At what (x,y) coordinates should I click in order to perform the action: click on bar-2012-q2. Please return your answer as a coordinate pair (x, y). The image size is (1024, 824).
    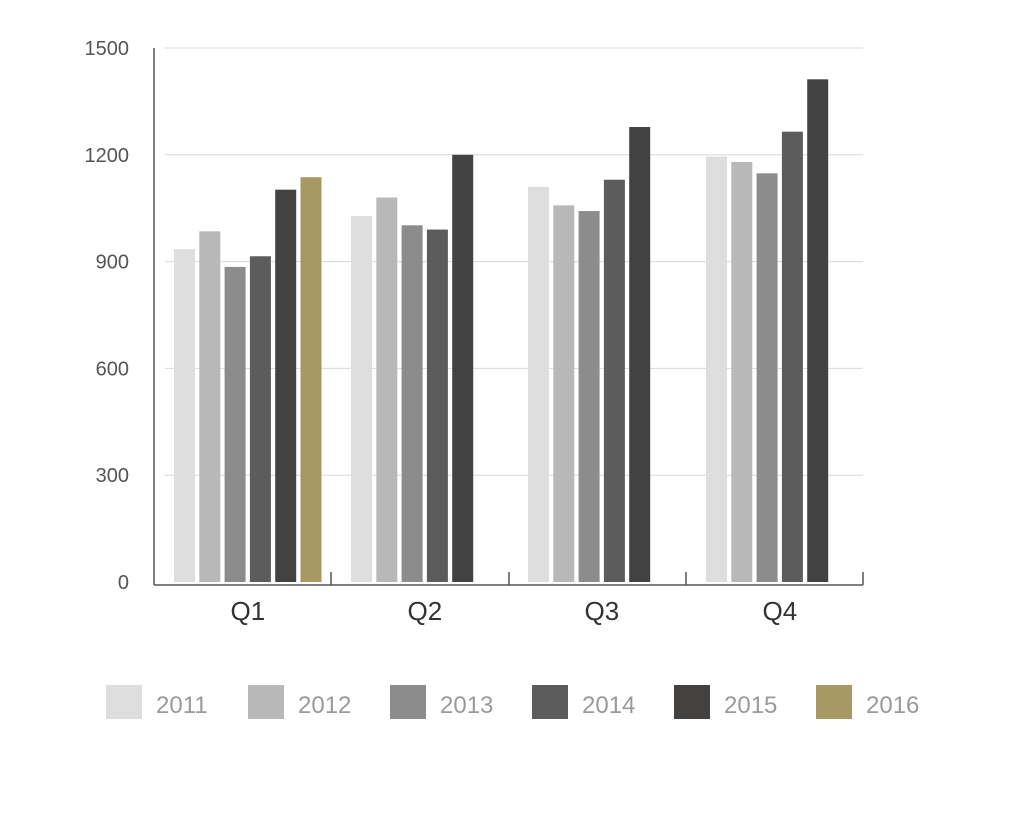
    Looking at the image, I should click on (387, 389).